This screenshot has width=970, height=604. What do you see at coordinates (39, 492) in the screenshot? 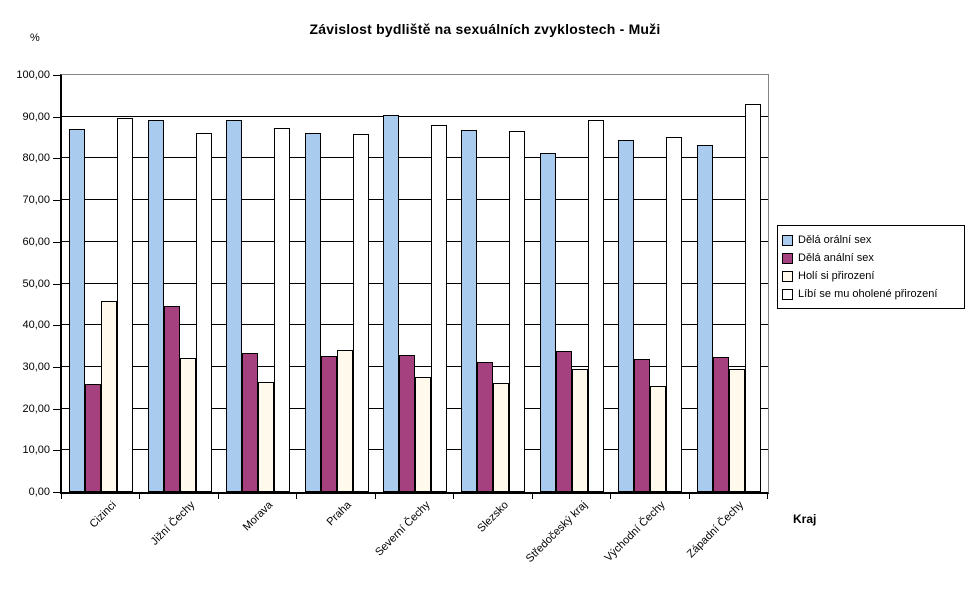
I see `y-axis-tick-label: 0,00` at bounding box center [39, 492].